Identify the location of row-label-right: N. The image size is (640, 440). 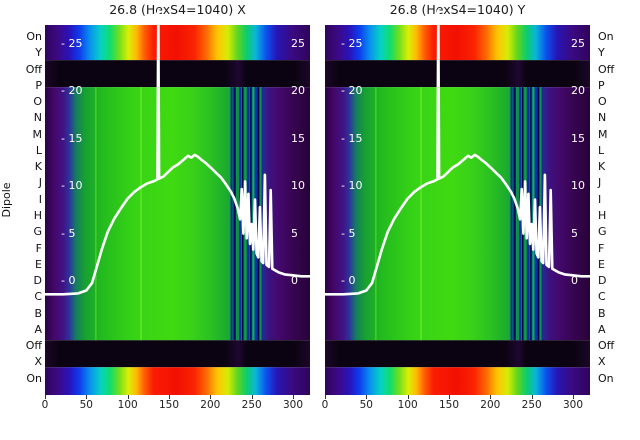
(602, 118).